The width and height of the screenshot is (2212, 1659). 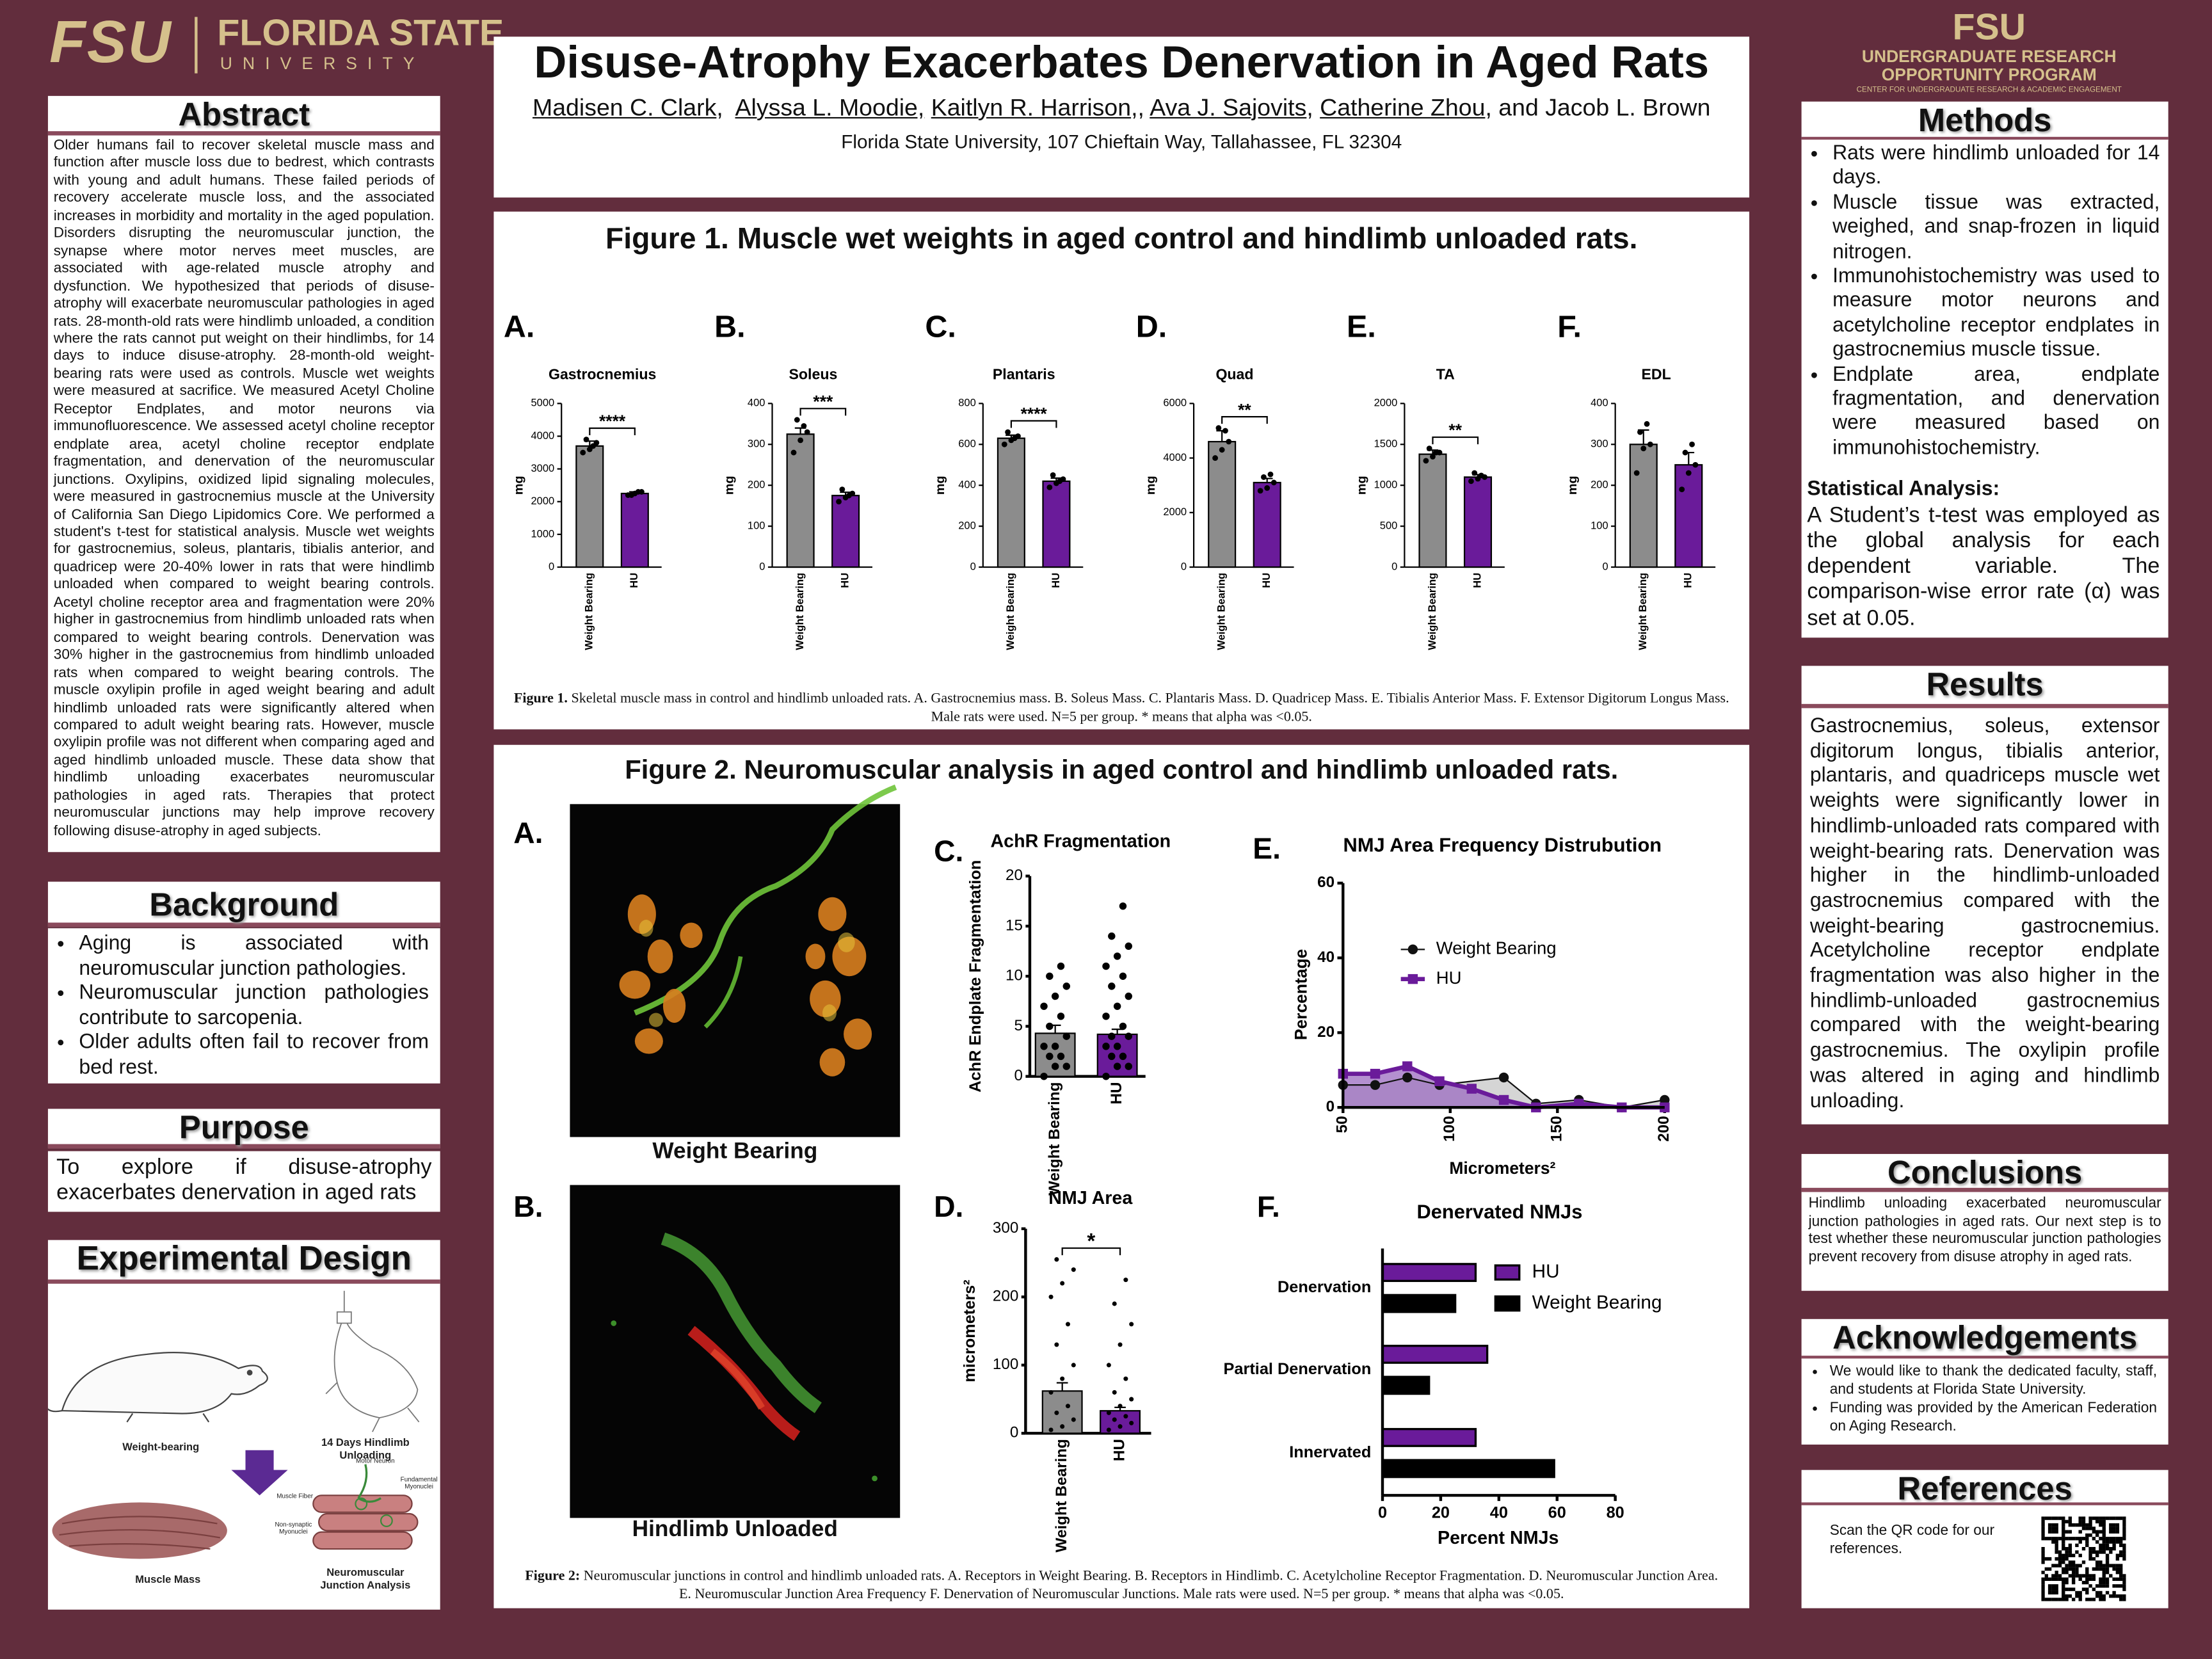 I want to click on panel-letter: C., so click(x=940, y=326).